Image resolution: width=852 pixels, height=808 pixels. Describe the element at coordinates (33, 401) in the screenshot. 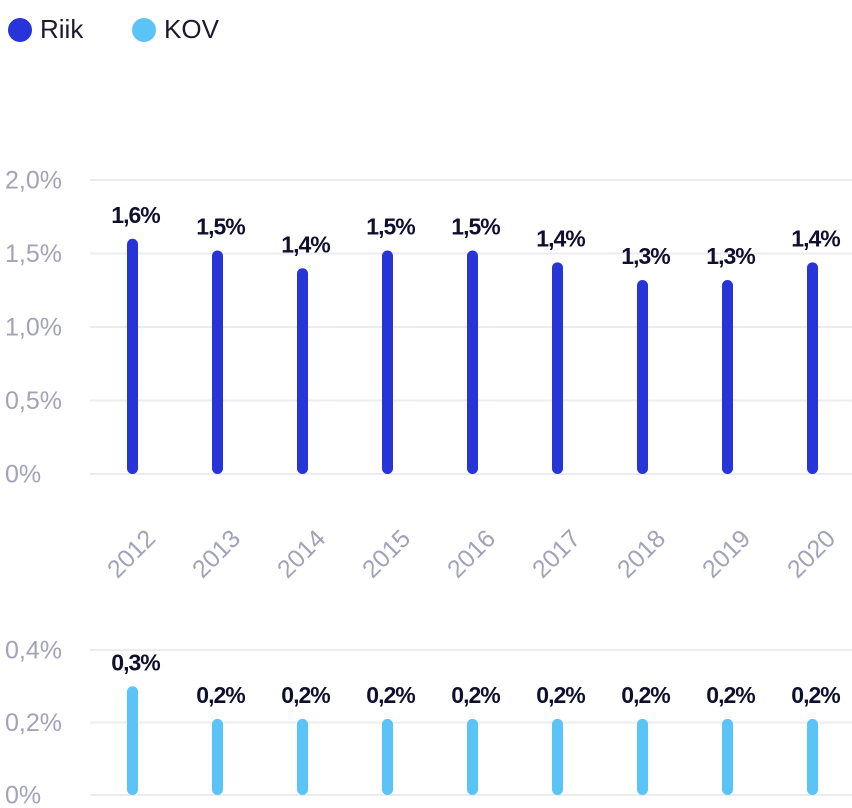

I see `y-tick-label: 0,5%` at that location.